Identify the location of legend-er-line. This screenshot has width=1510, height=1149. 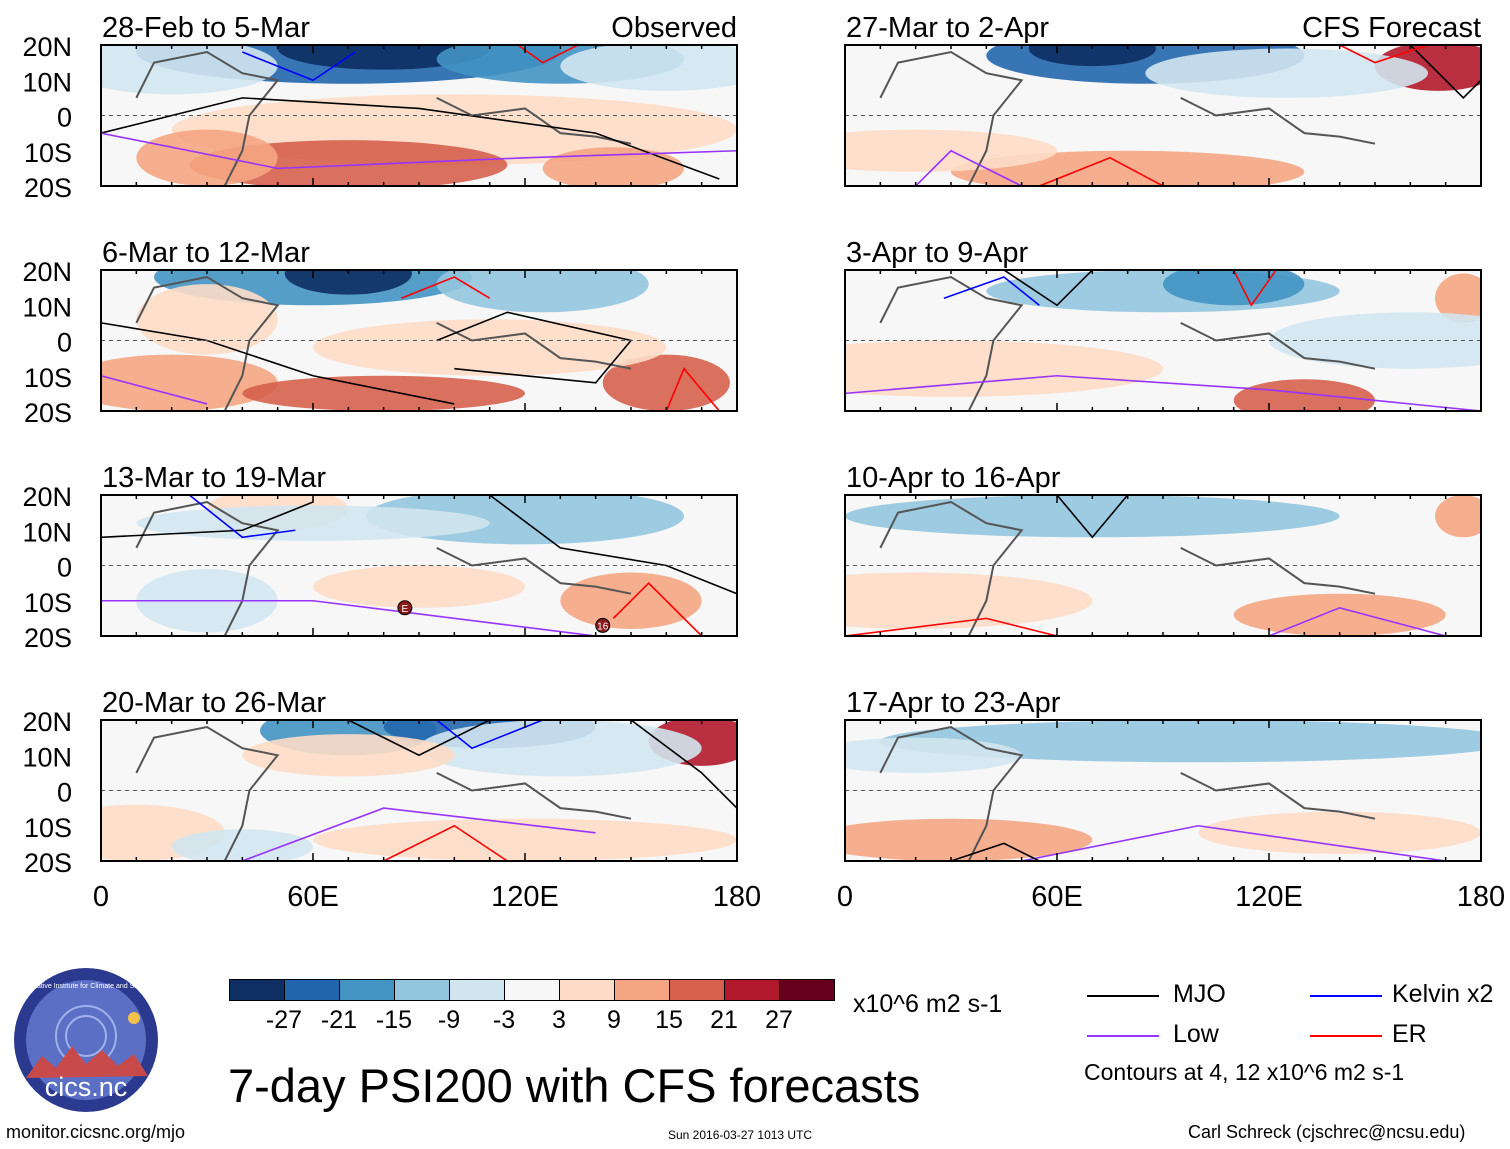
(1346, 1036).